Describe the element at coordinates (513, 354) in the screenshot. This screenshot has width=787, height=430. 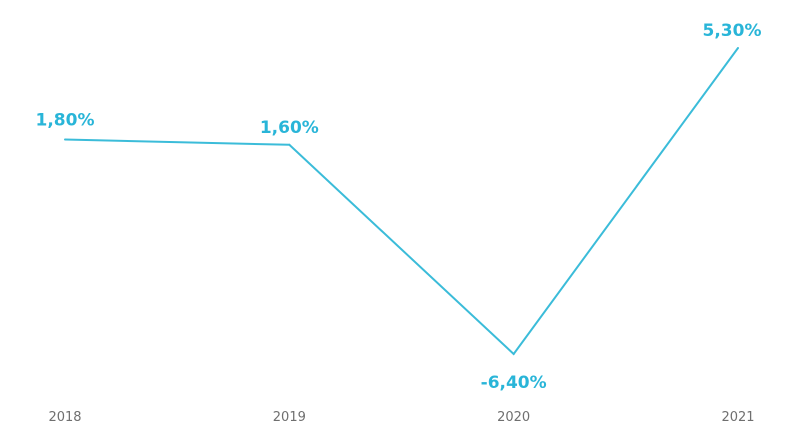
I see `data-point-2020` at that location.